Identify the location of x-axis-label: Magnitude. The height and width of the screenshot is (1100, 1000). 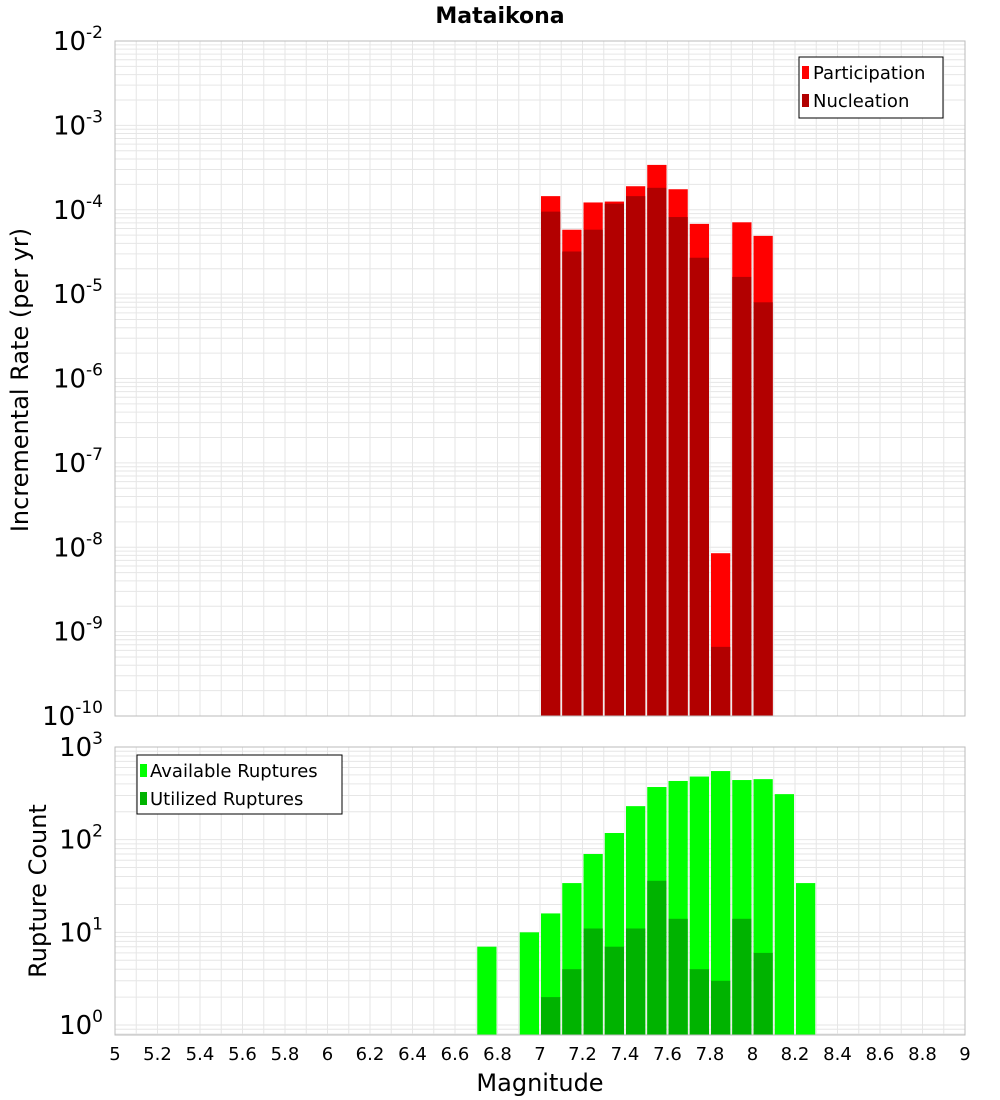
(539, 1083).